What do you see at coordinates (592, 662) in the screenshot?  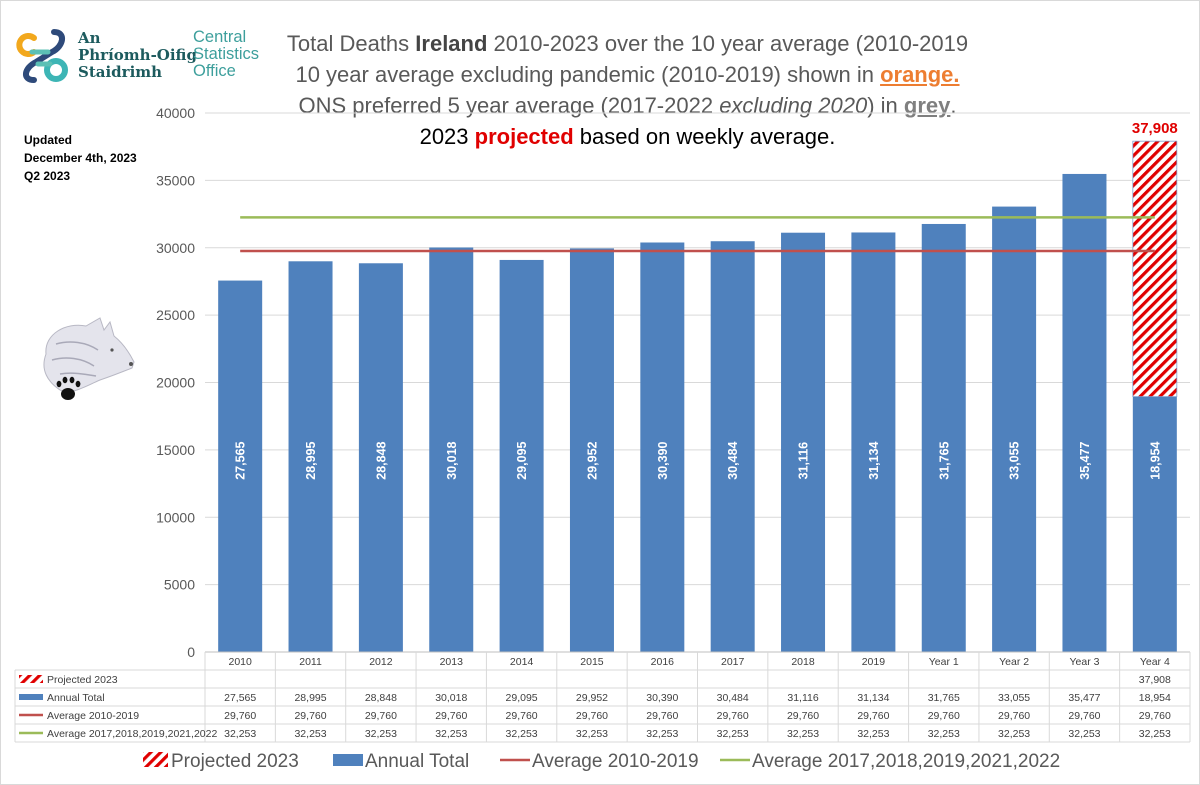 I see `x-category-label: 2015` at bounding box center [592, 662].